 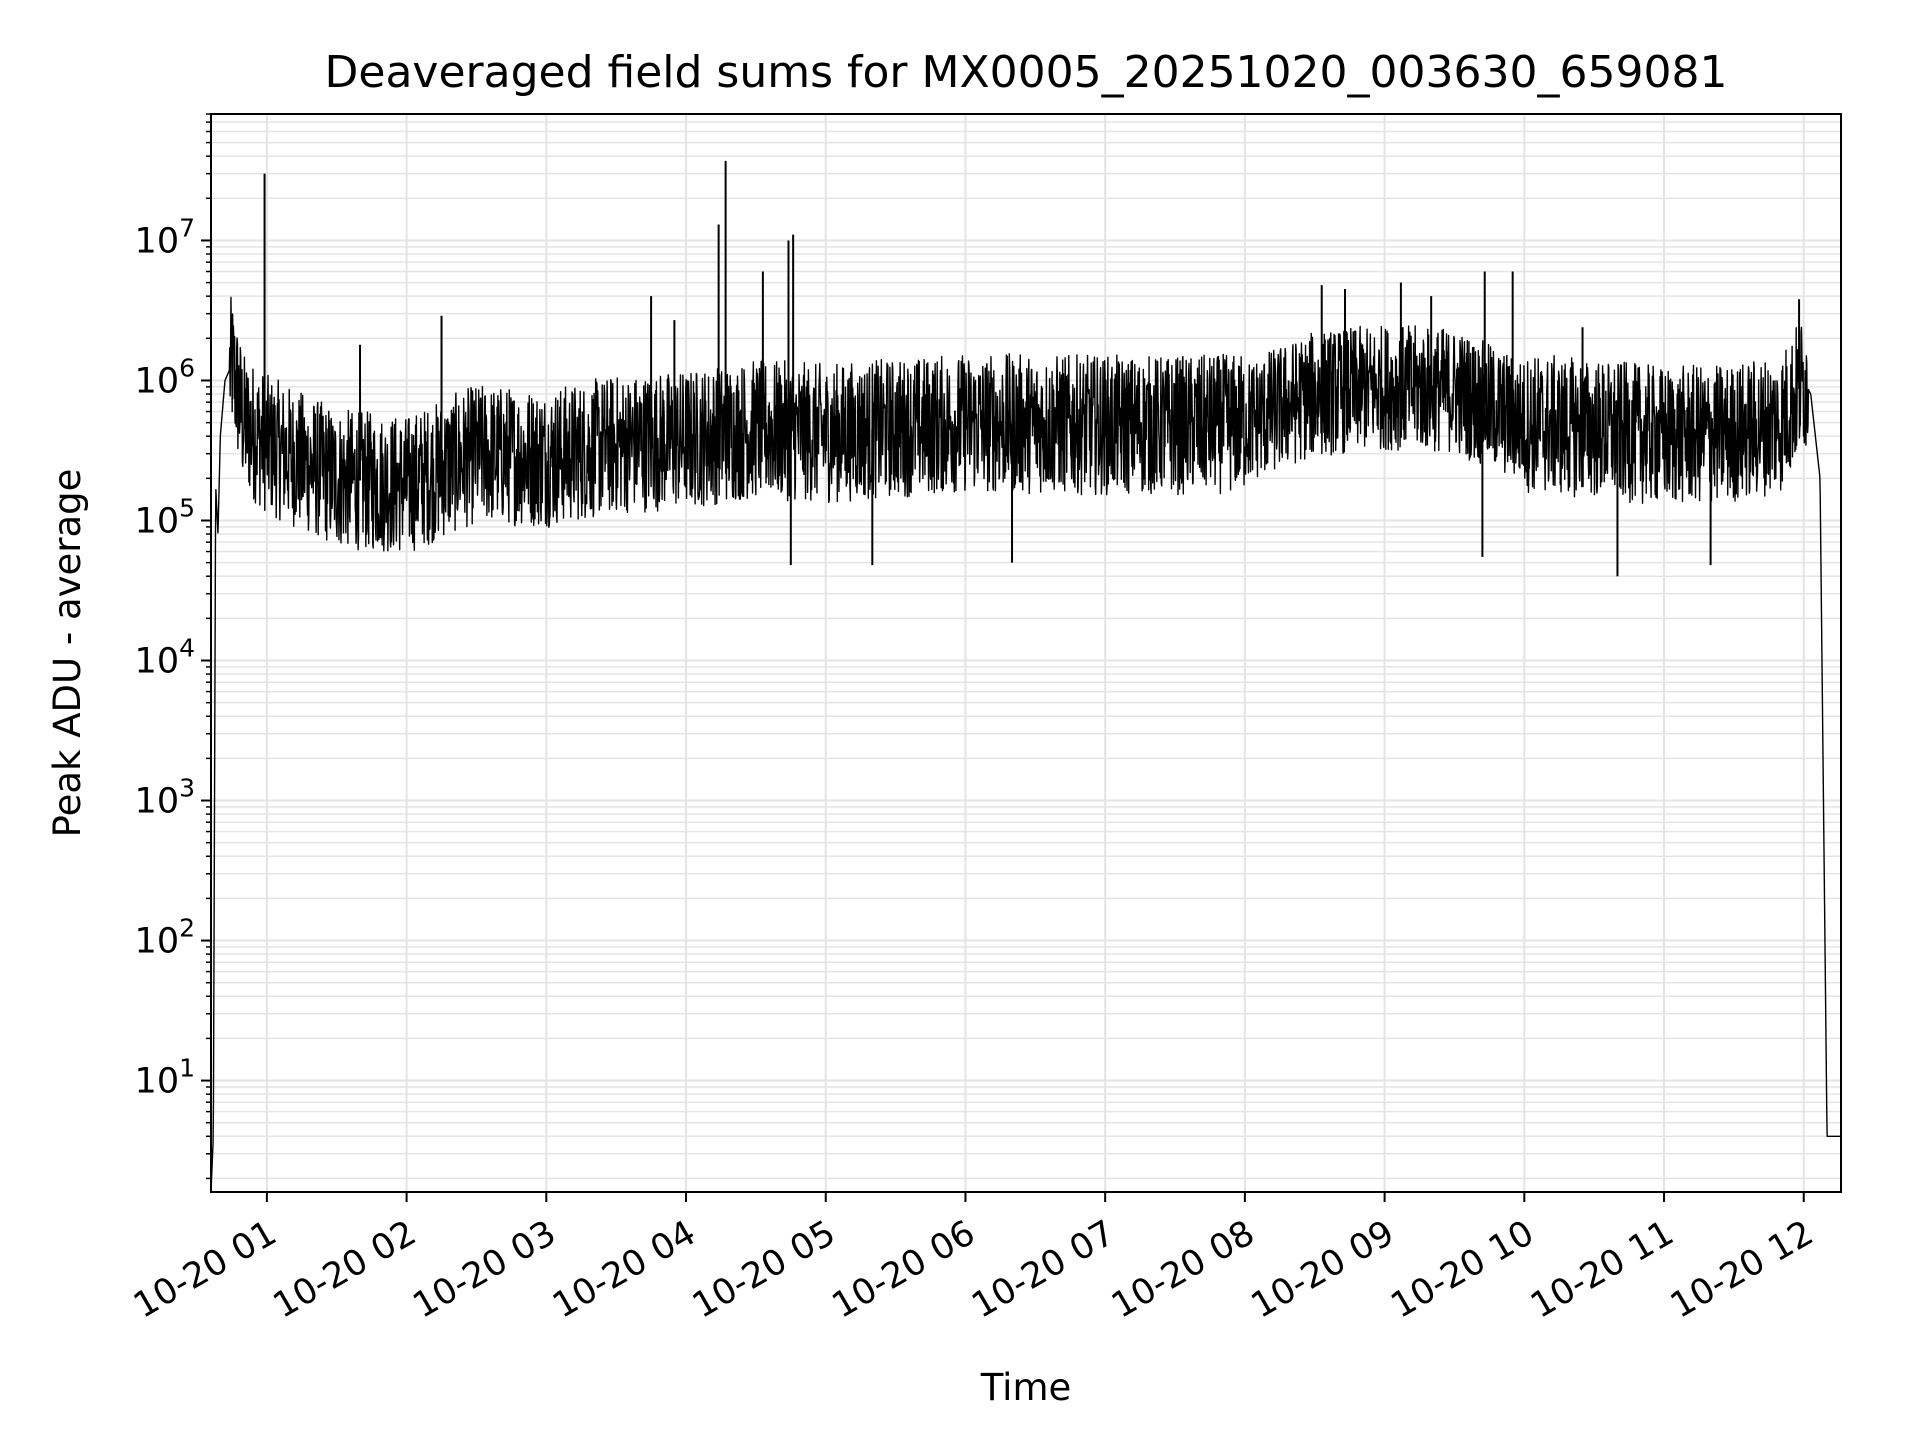 I want to click on x-axis-label: Time, so click(x=1026, y=1387).